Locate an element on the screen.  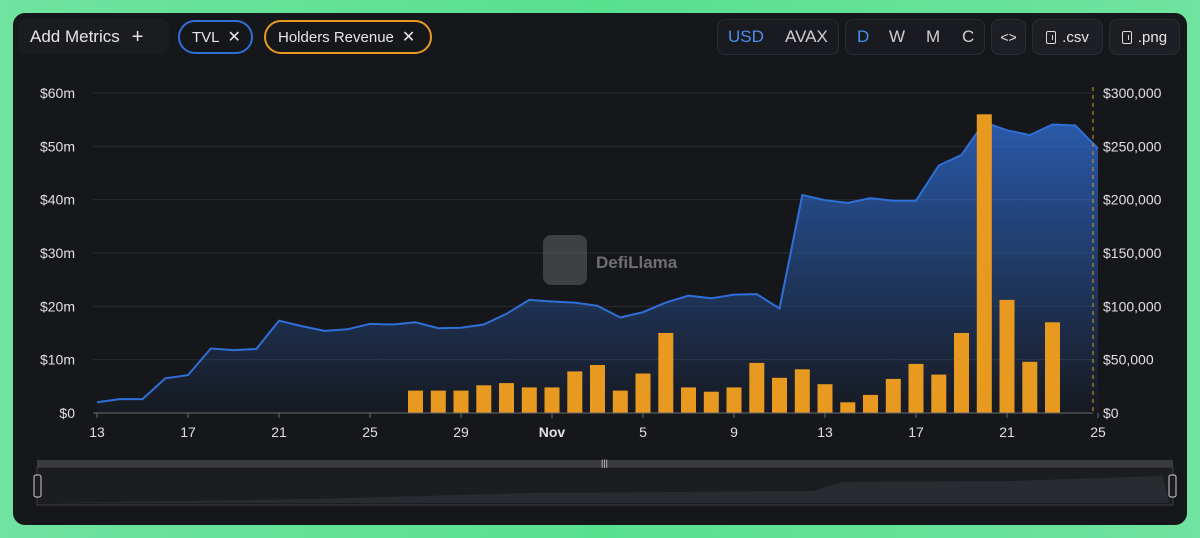
right-axis-tick-label: $100,000 is located at coordinates (1132, 306).